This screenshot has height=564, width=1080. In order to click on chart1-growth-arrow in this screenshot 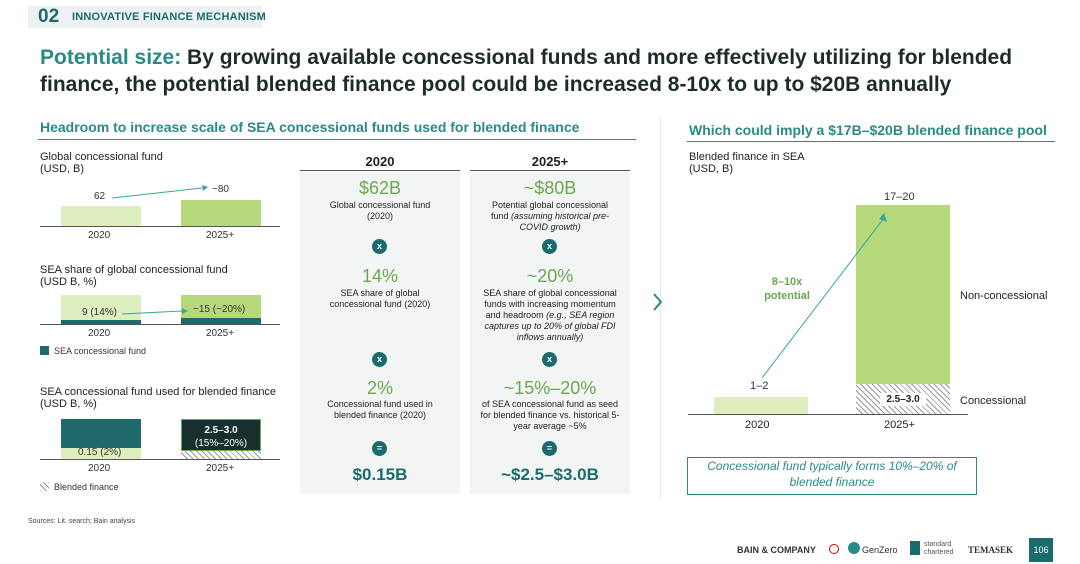, I will do `click(159, 192)`.